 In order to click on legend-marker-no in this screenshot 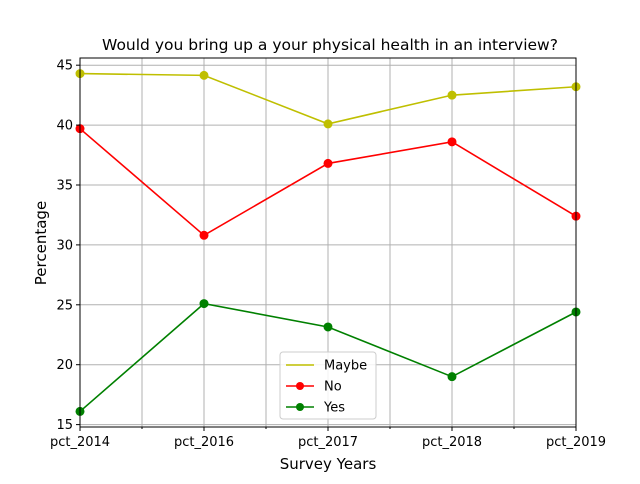, I will do `click(300, 386)`.